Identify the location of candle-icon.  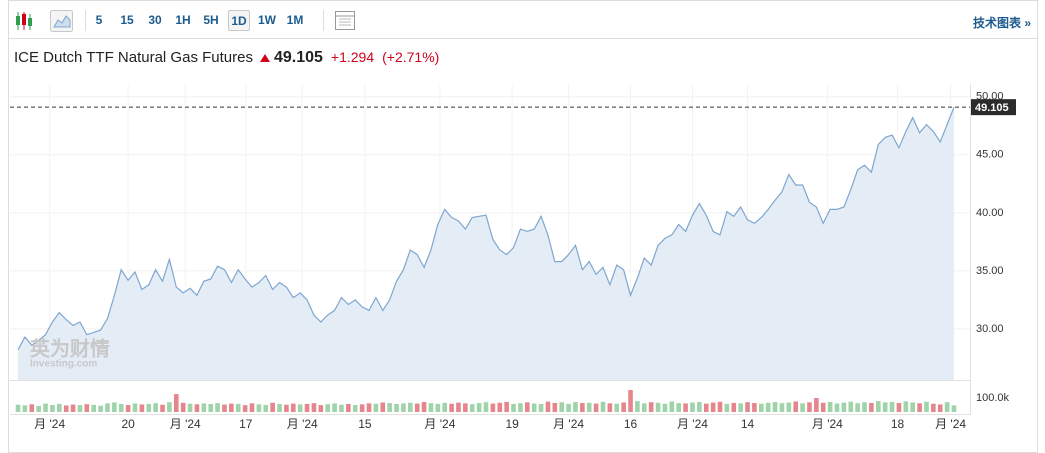
(24, 21).